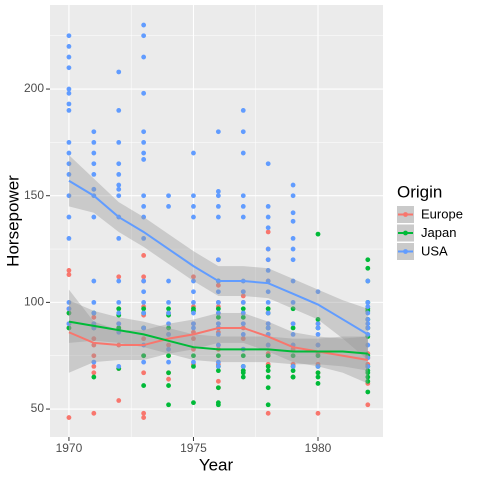 The height and width of the screenshot is (480, 480). What do you see at coordinates (38, 408) in the screenshot?
I see `y-tick-label: 50` at bounding box center [38, 408].